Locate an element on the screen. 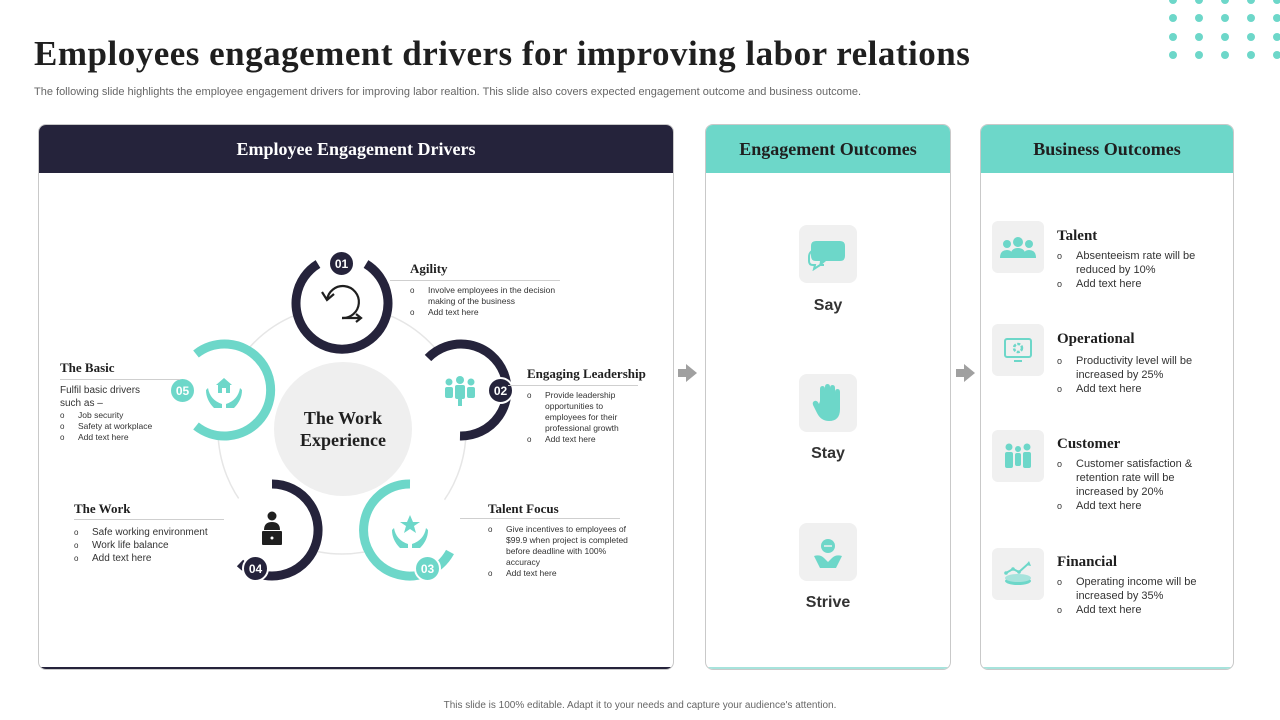  hands-house-icon is located at coordinates (224, 393).